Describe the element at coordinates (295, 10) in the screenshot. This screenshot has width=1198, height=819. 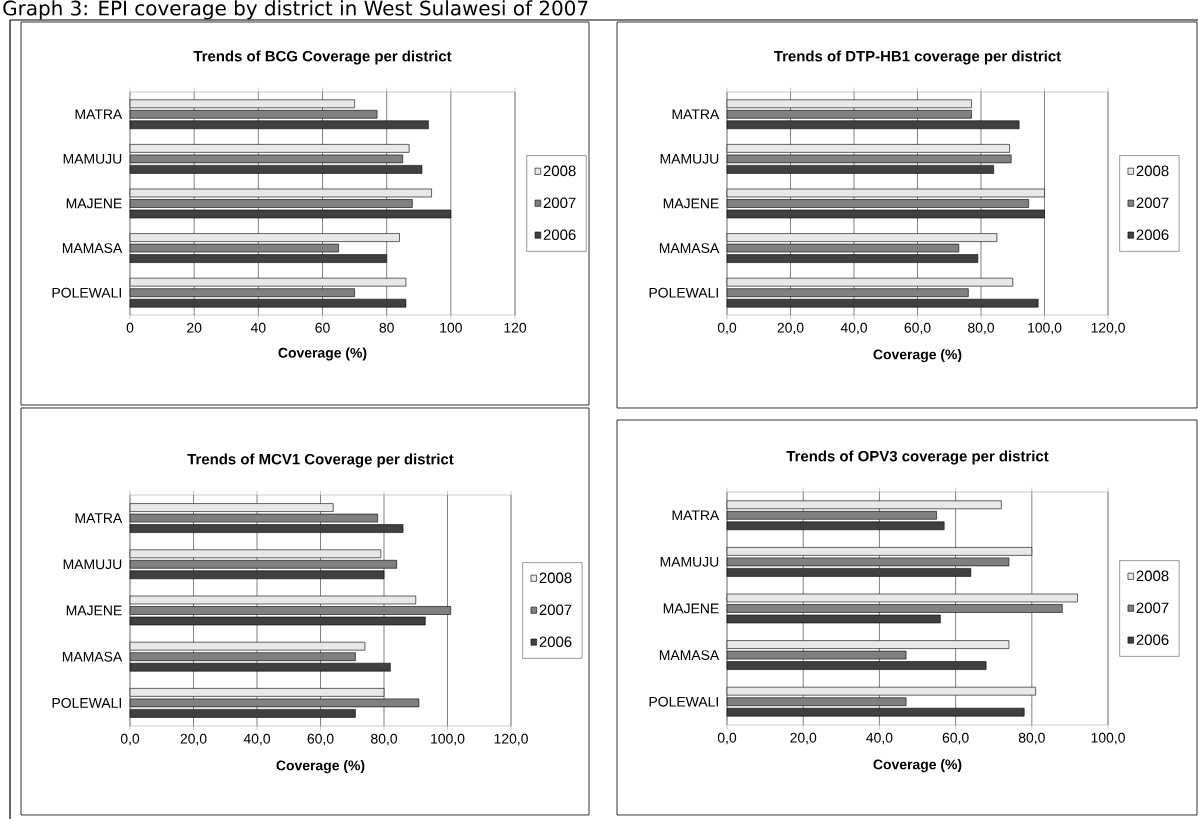
I see `caption: Graph 3: EPI coverage by district in West Sulawesi of 2007` at that location.